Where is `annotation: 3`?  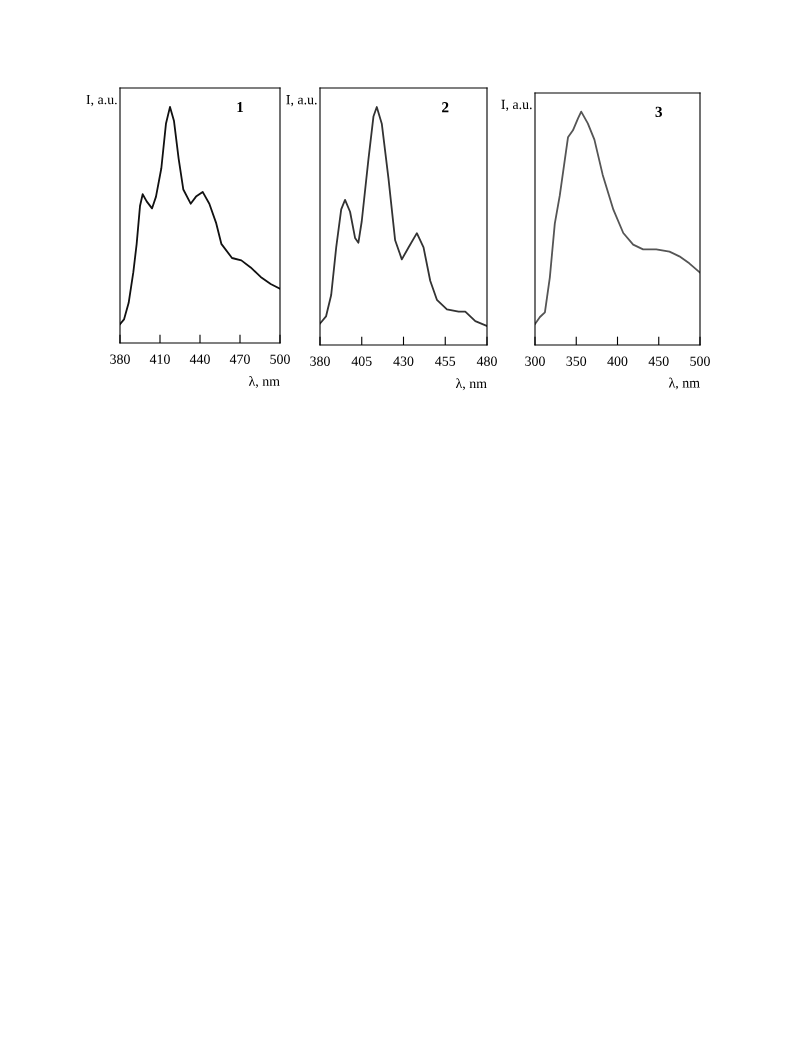 annotation: 3 is located at coordinates (659, 111).